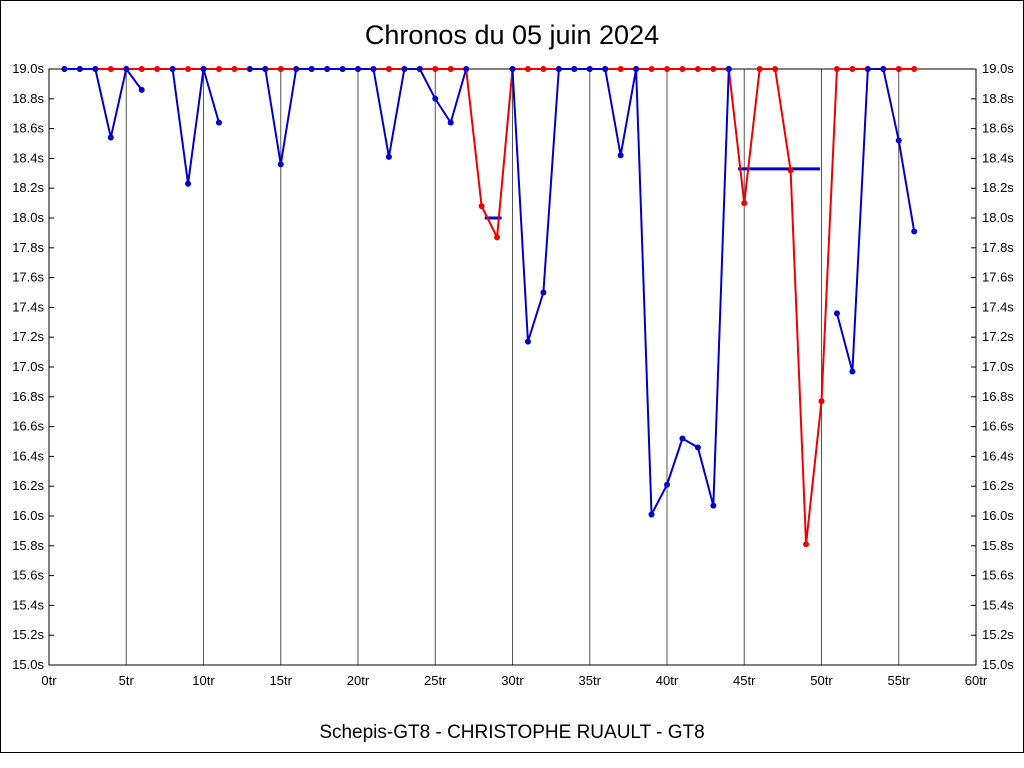 This screenshot has width=1024, height=768. What do you see at coordinates (998, 634) in the screenshot?
I see `y-tick-label-right: 15.2s` at bounding box center [998, 634].